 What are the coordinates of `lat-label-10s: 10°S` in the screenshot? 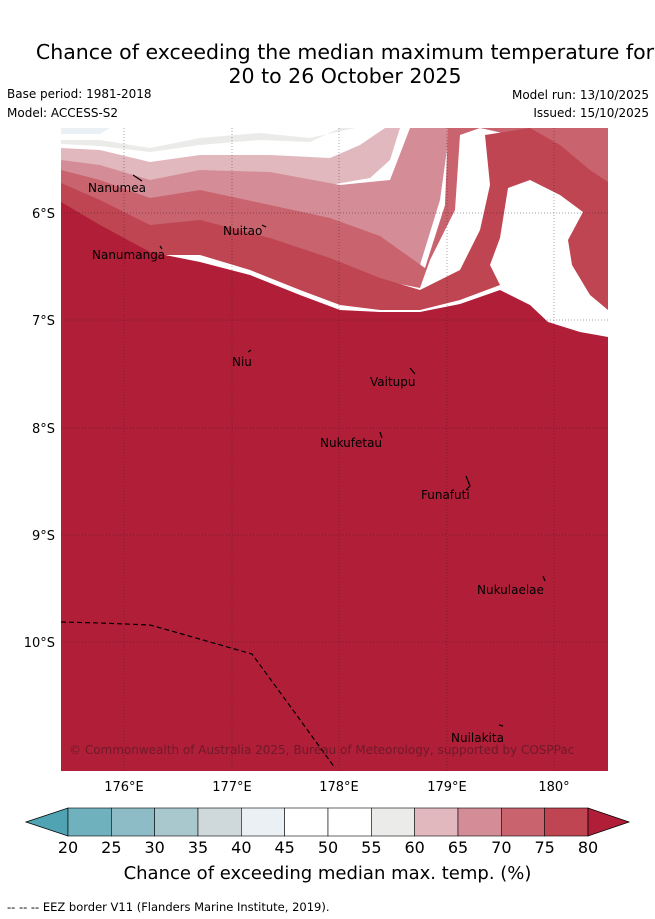 It's located at (39, 643).